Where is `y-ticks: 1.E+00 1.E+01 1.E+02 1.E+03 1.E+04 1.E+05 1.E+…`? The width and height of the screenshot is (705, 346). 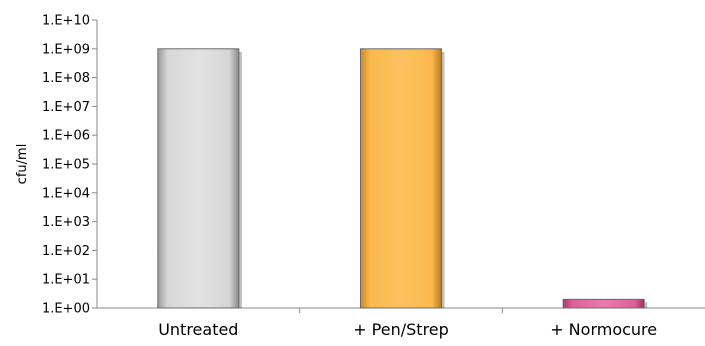
y-ticks: 1.E+00 1.E+01 1.E+02 1.E+03 1.E+04 1.E+05 1.E+… is located at coordinates (69, 165).